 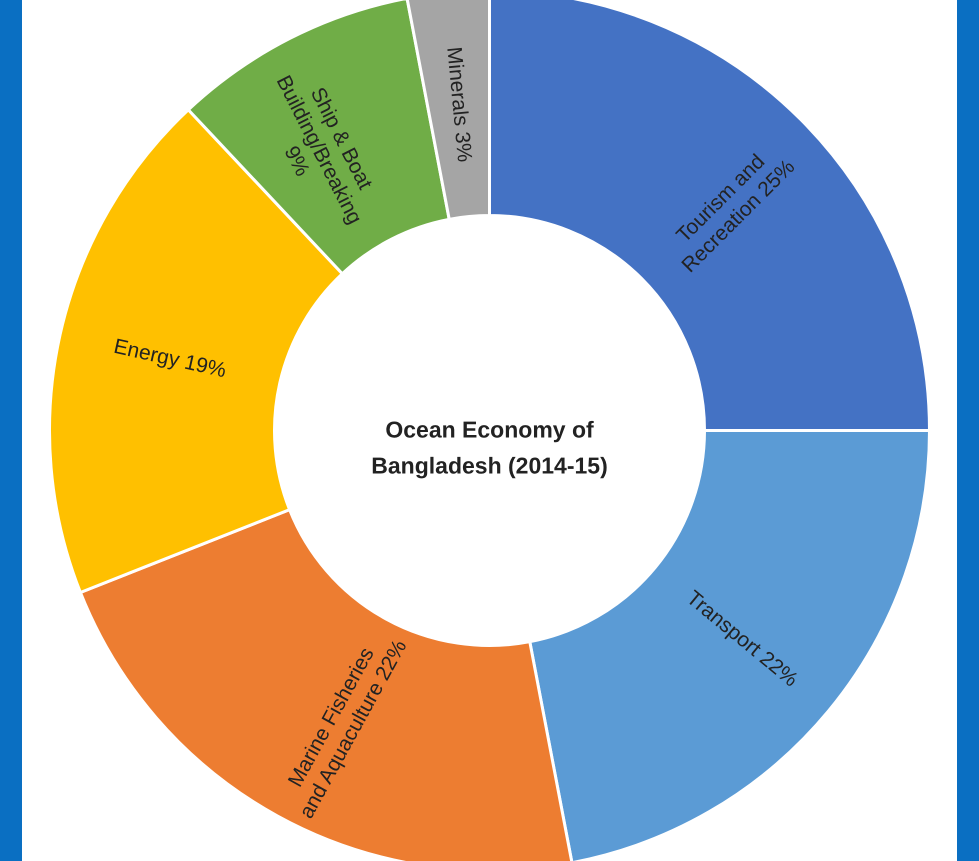 What do you see at coordinates (459, 105) in the screenshot?
I see `slice-label: Minerals 3%` at bounding box center [459, 105].